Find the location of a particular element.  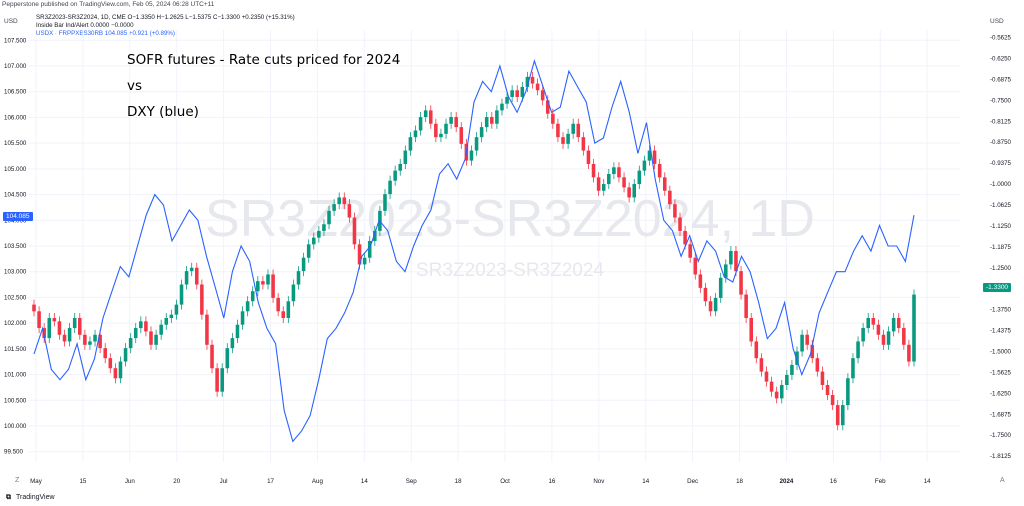

left-tick-label: 104.500 is located at coordinates (15, 195).